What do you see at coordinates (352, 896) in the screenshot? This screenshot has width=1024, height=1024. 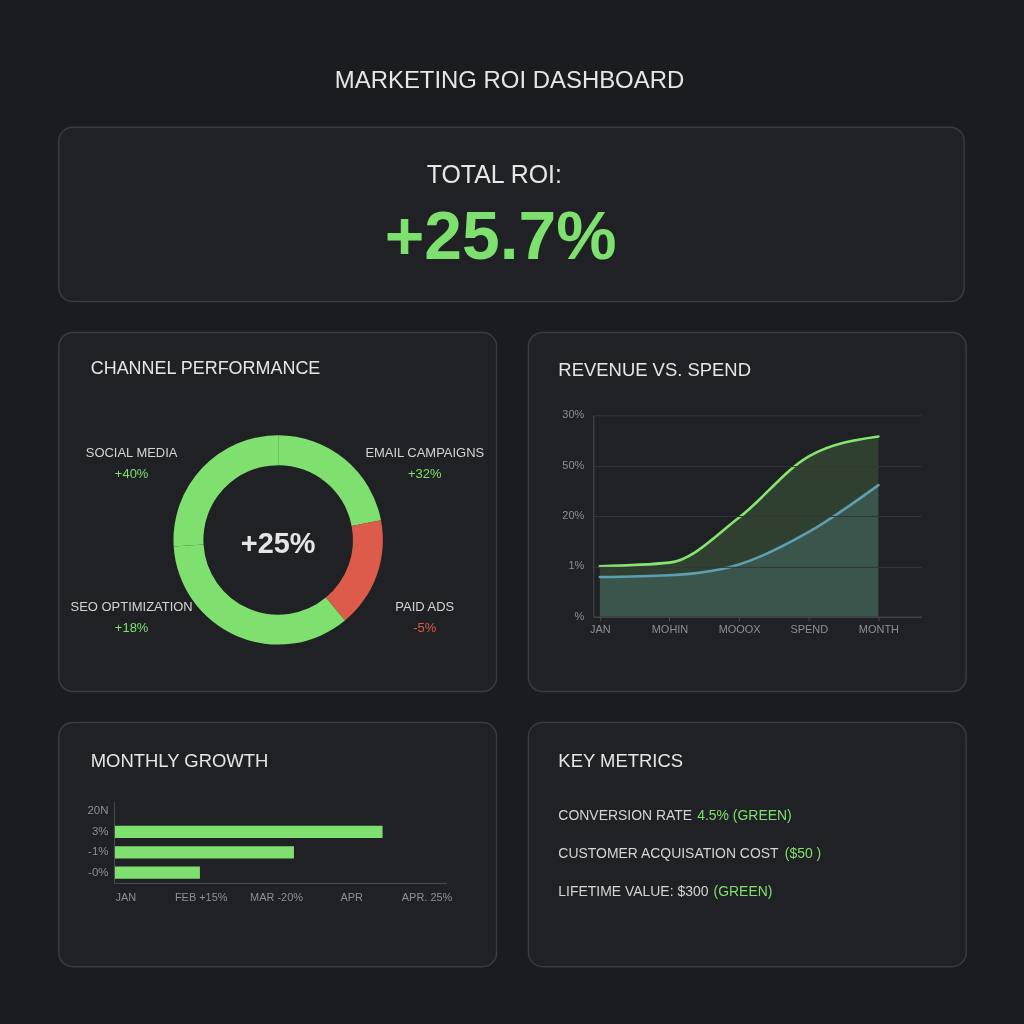 I see `text: APR` at bounding box center [352, 896].